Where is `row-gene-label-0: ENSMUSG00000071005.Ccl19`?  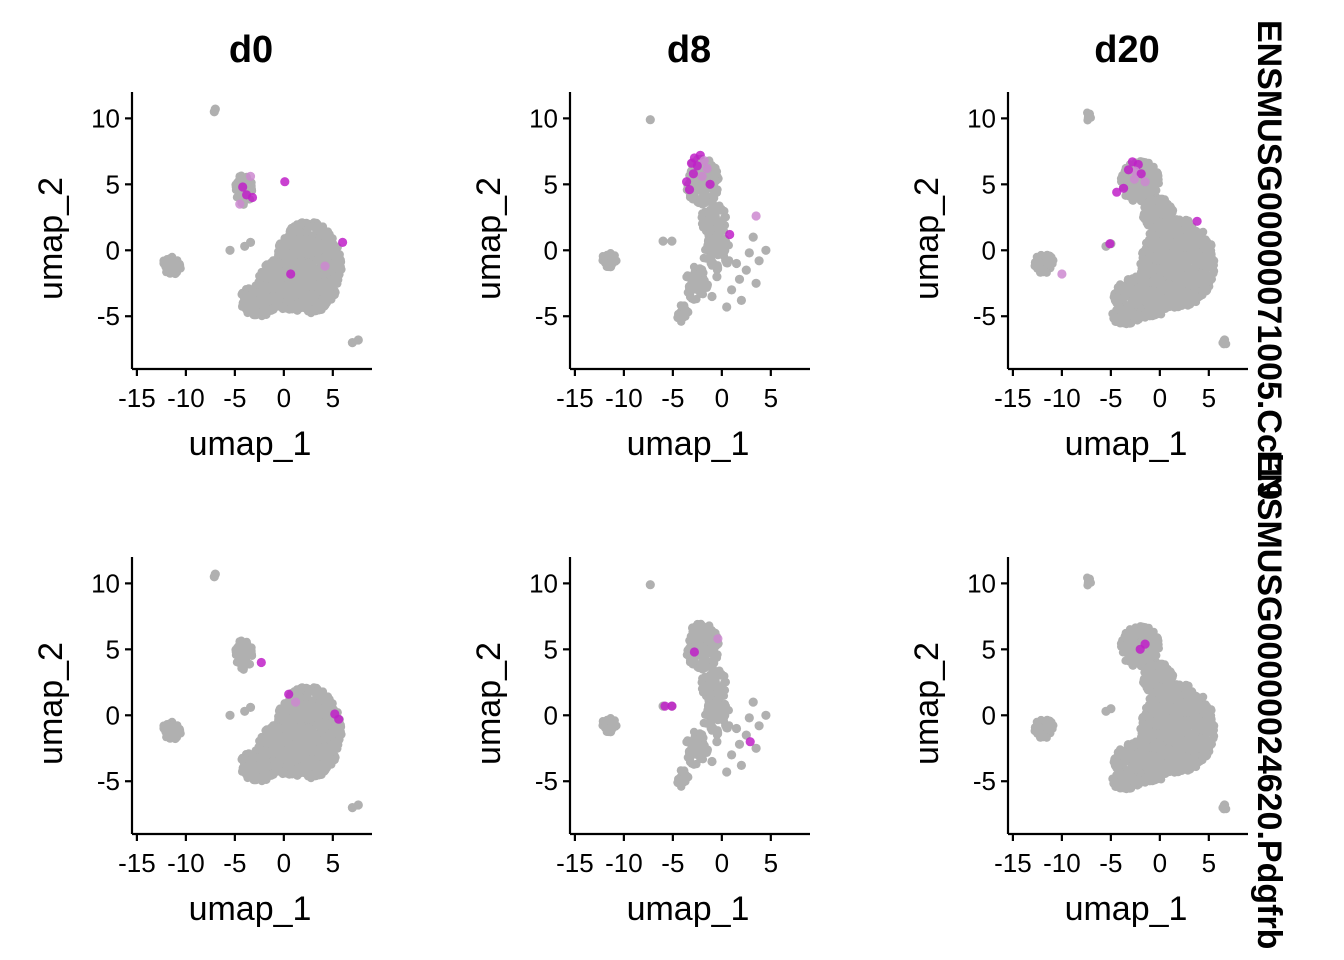 row-gene-label-0: ENSMUSG00000071005.Ccl19 is located at coordinates (1269, 260).